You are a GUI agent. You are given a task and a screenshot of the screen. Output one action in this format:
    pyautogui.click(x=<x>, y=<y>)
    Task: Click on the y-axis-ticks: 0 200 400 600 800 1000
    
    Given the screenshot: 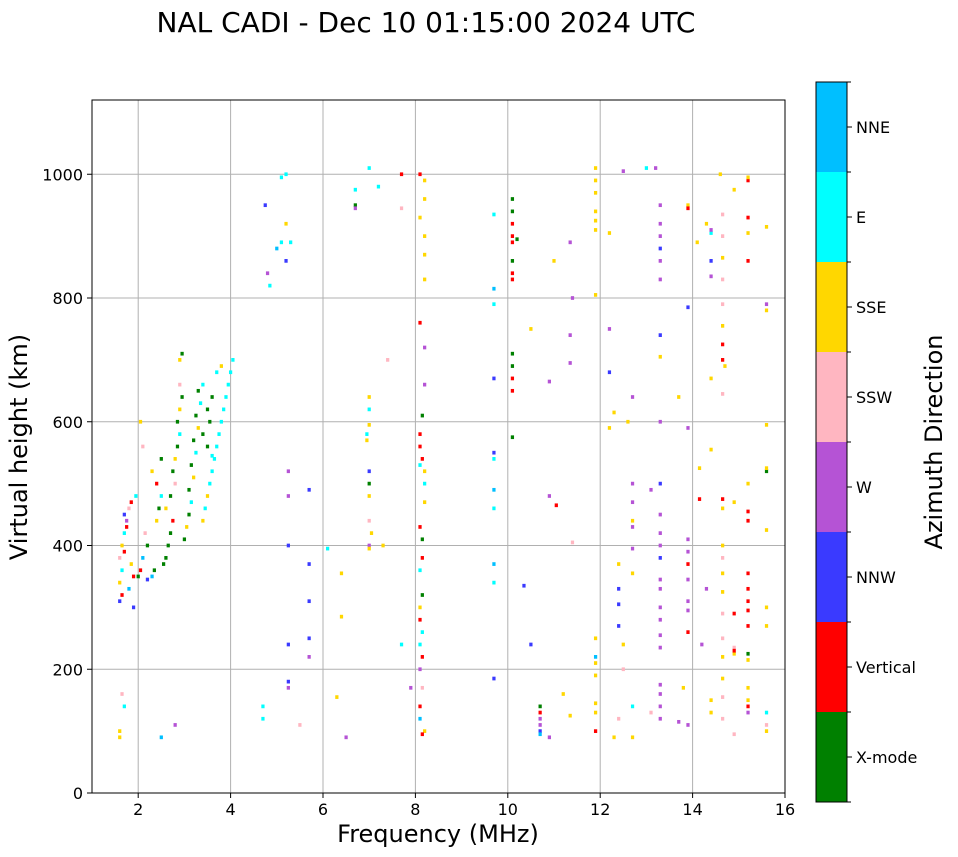 What is the action you would take?
    pyautogui.click(x=67, y=484)
    